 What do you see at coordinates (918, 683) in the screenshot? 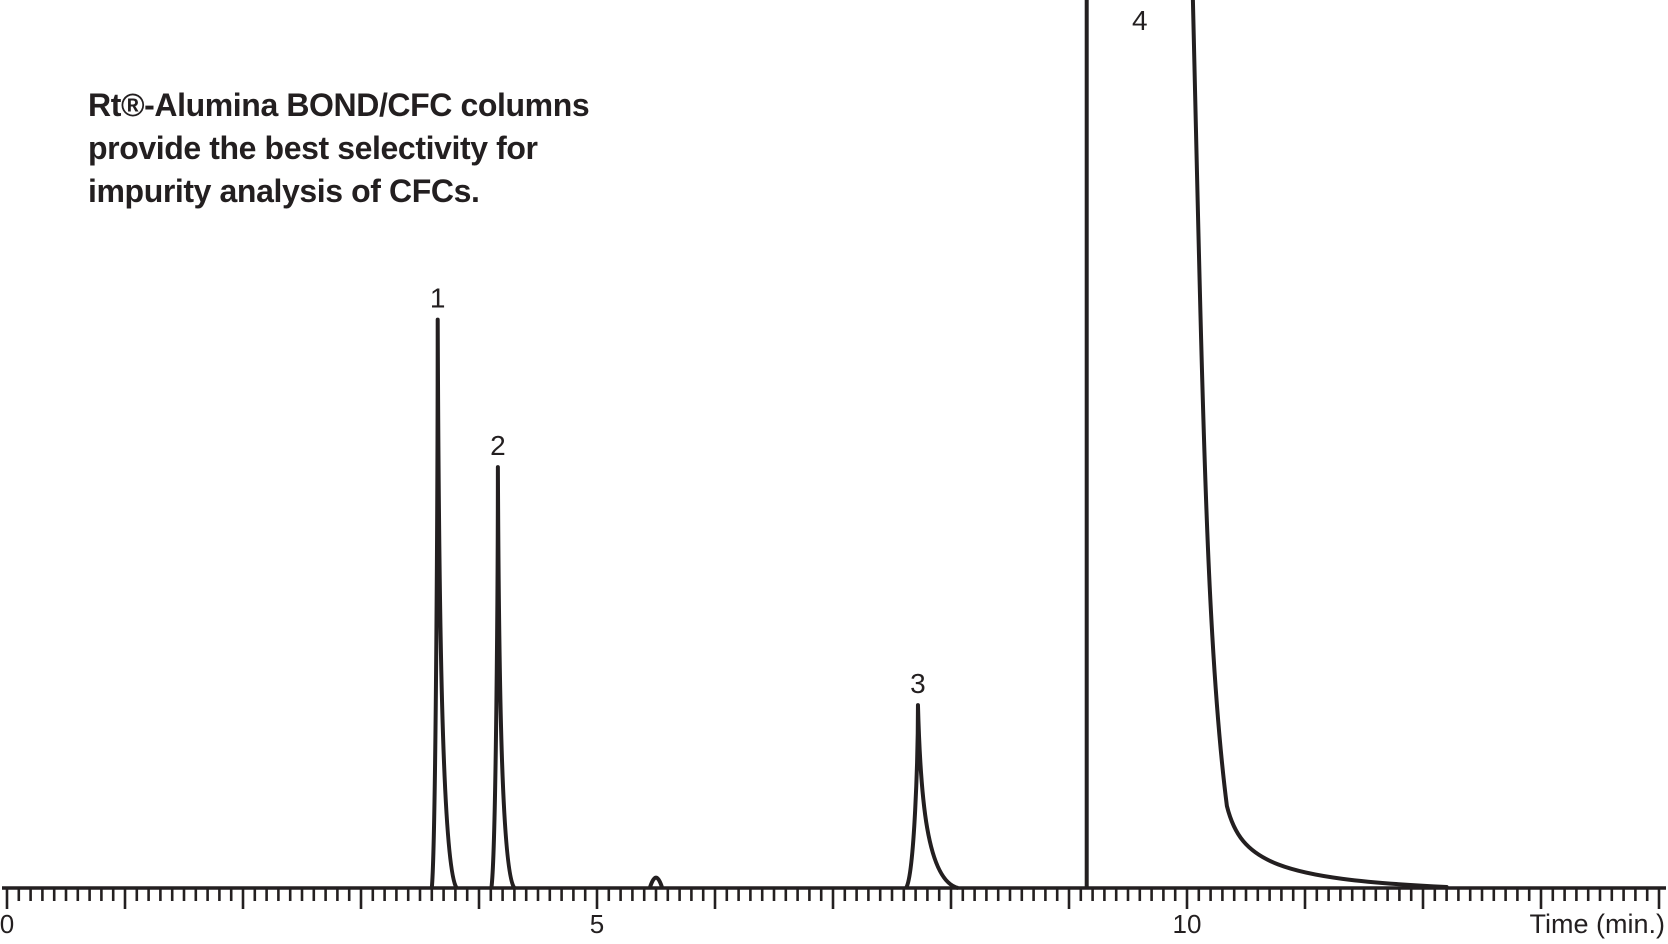
I see `peak-label-3: 3` at bounding box center [918, 683].